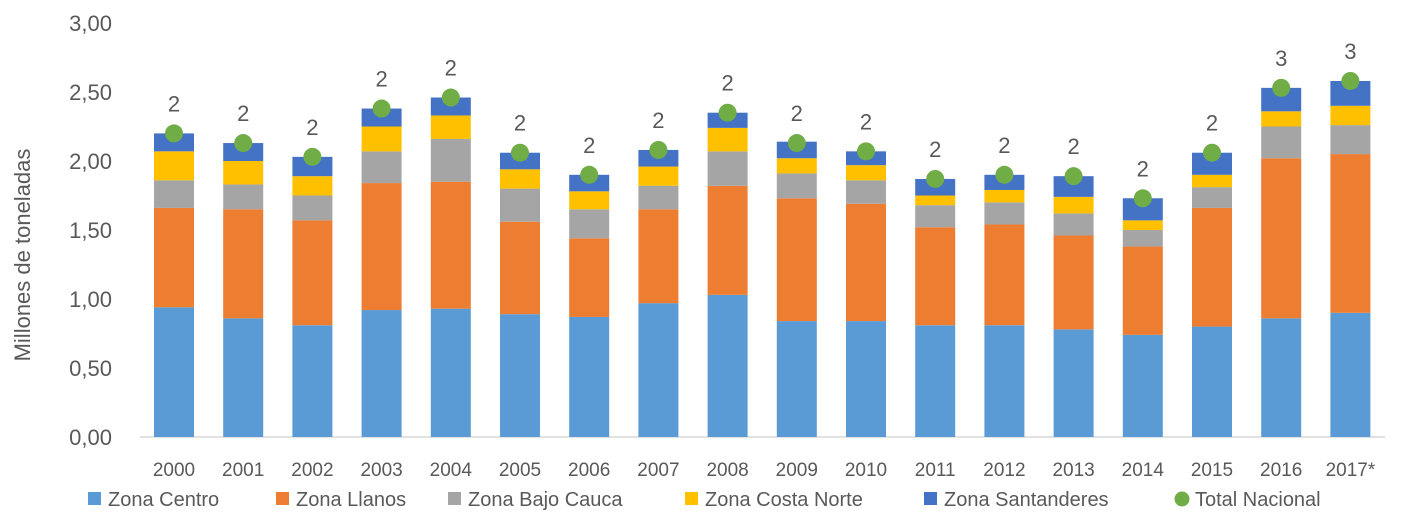  What do you see at coordinates (90, 437) in the screenshot?
I see `y-tick-label: 0,00` at bounding box center [90, 437].